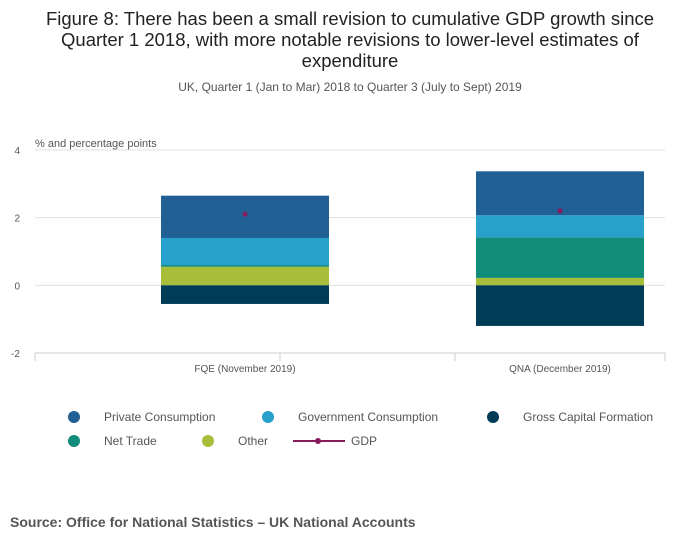 This screenshot has height=549, width=700. I want to click on legend-swatch-gross-capital-formation, so click(493, 417).